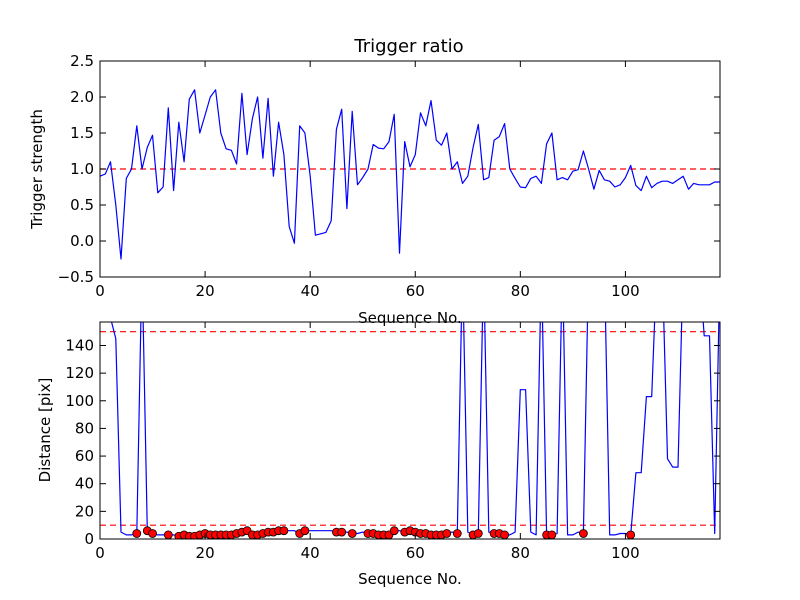  What do you see at coordinates (100, 291) in the screenshot?
I see `trigger-x-tick-label-0: 0` at bounding box center [100, 291].